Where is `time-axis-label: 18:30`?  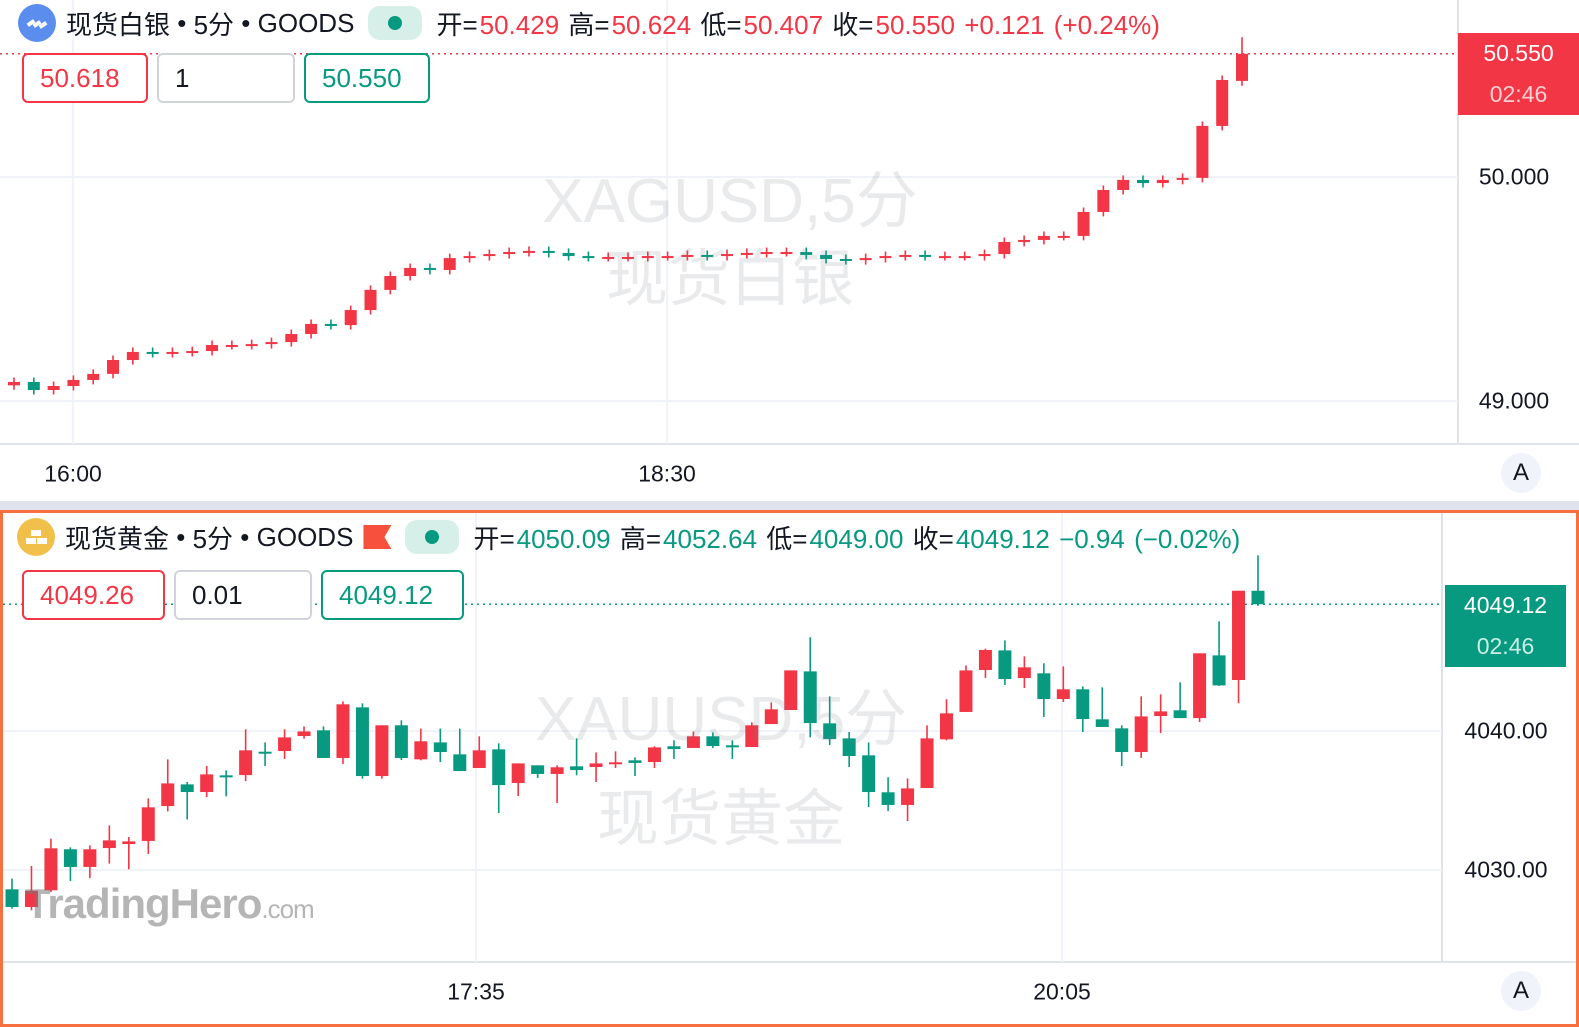 time-axis-label: 18:30 is located at coordinates (667, 473).